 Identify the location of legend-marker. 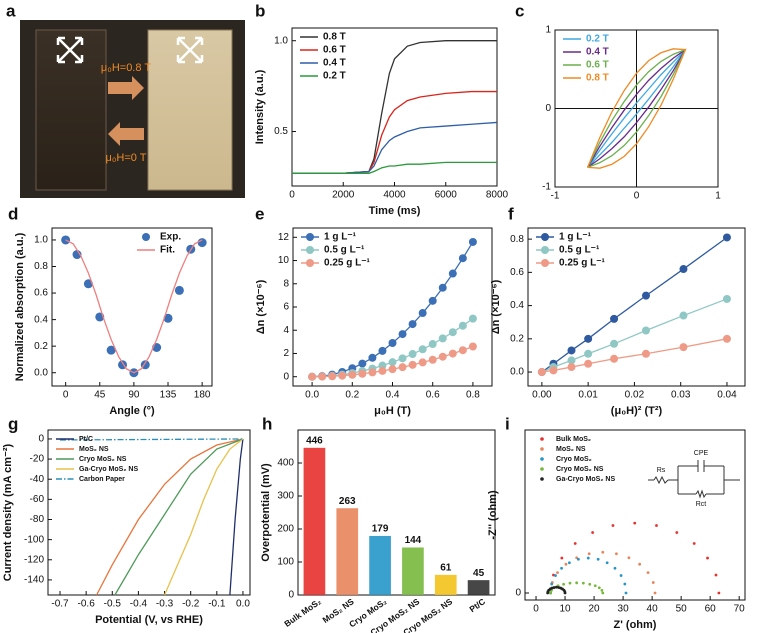
(542, 439).